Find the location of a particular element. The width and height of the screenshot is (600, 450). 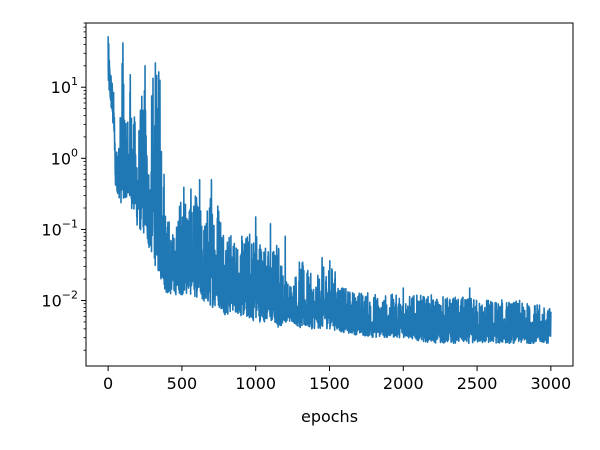

y-tick-label: 10¹ is located at coordinates (64, 86).